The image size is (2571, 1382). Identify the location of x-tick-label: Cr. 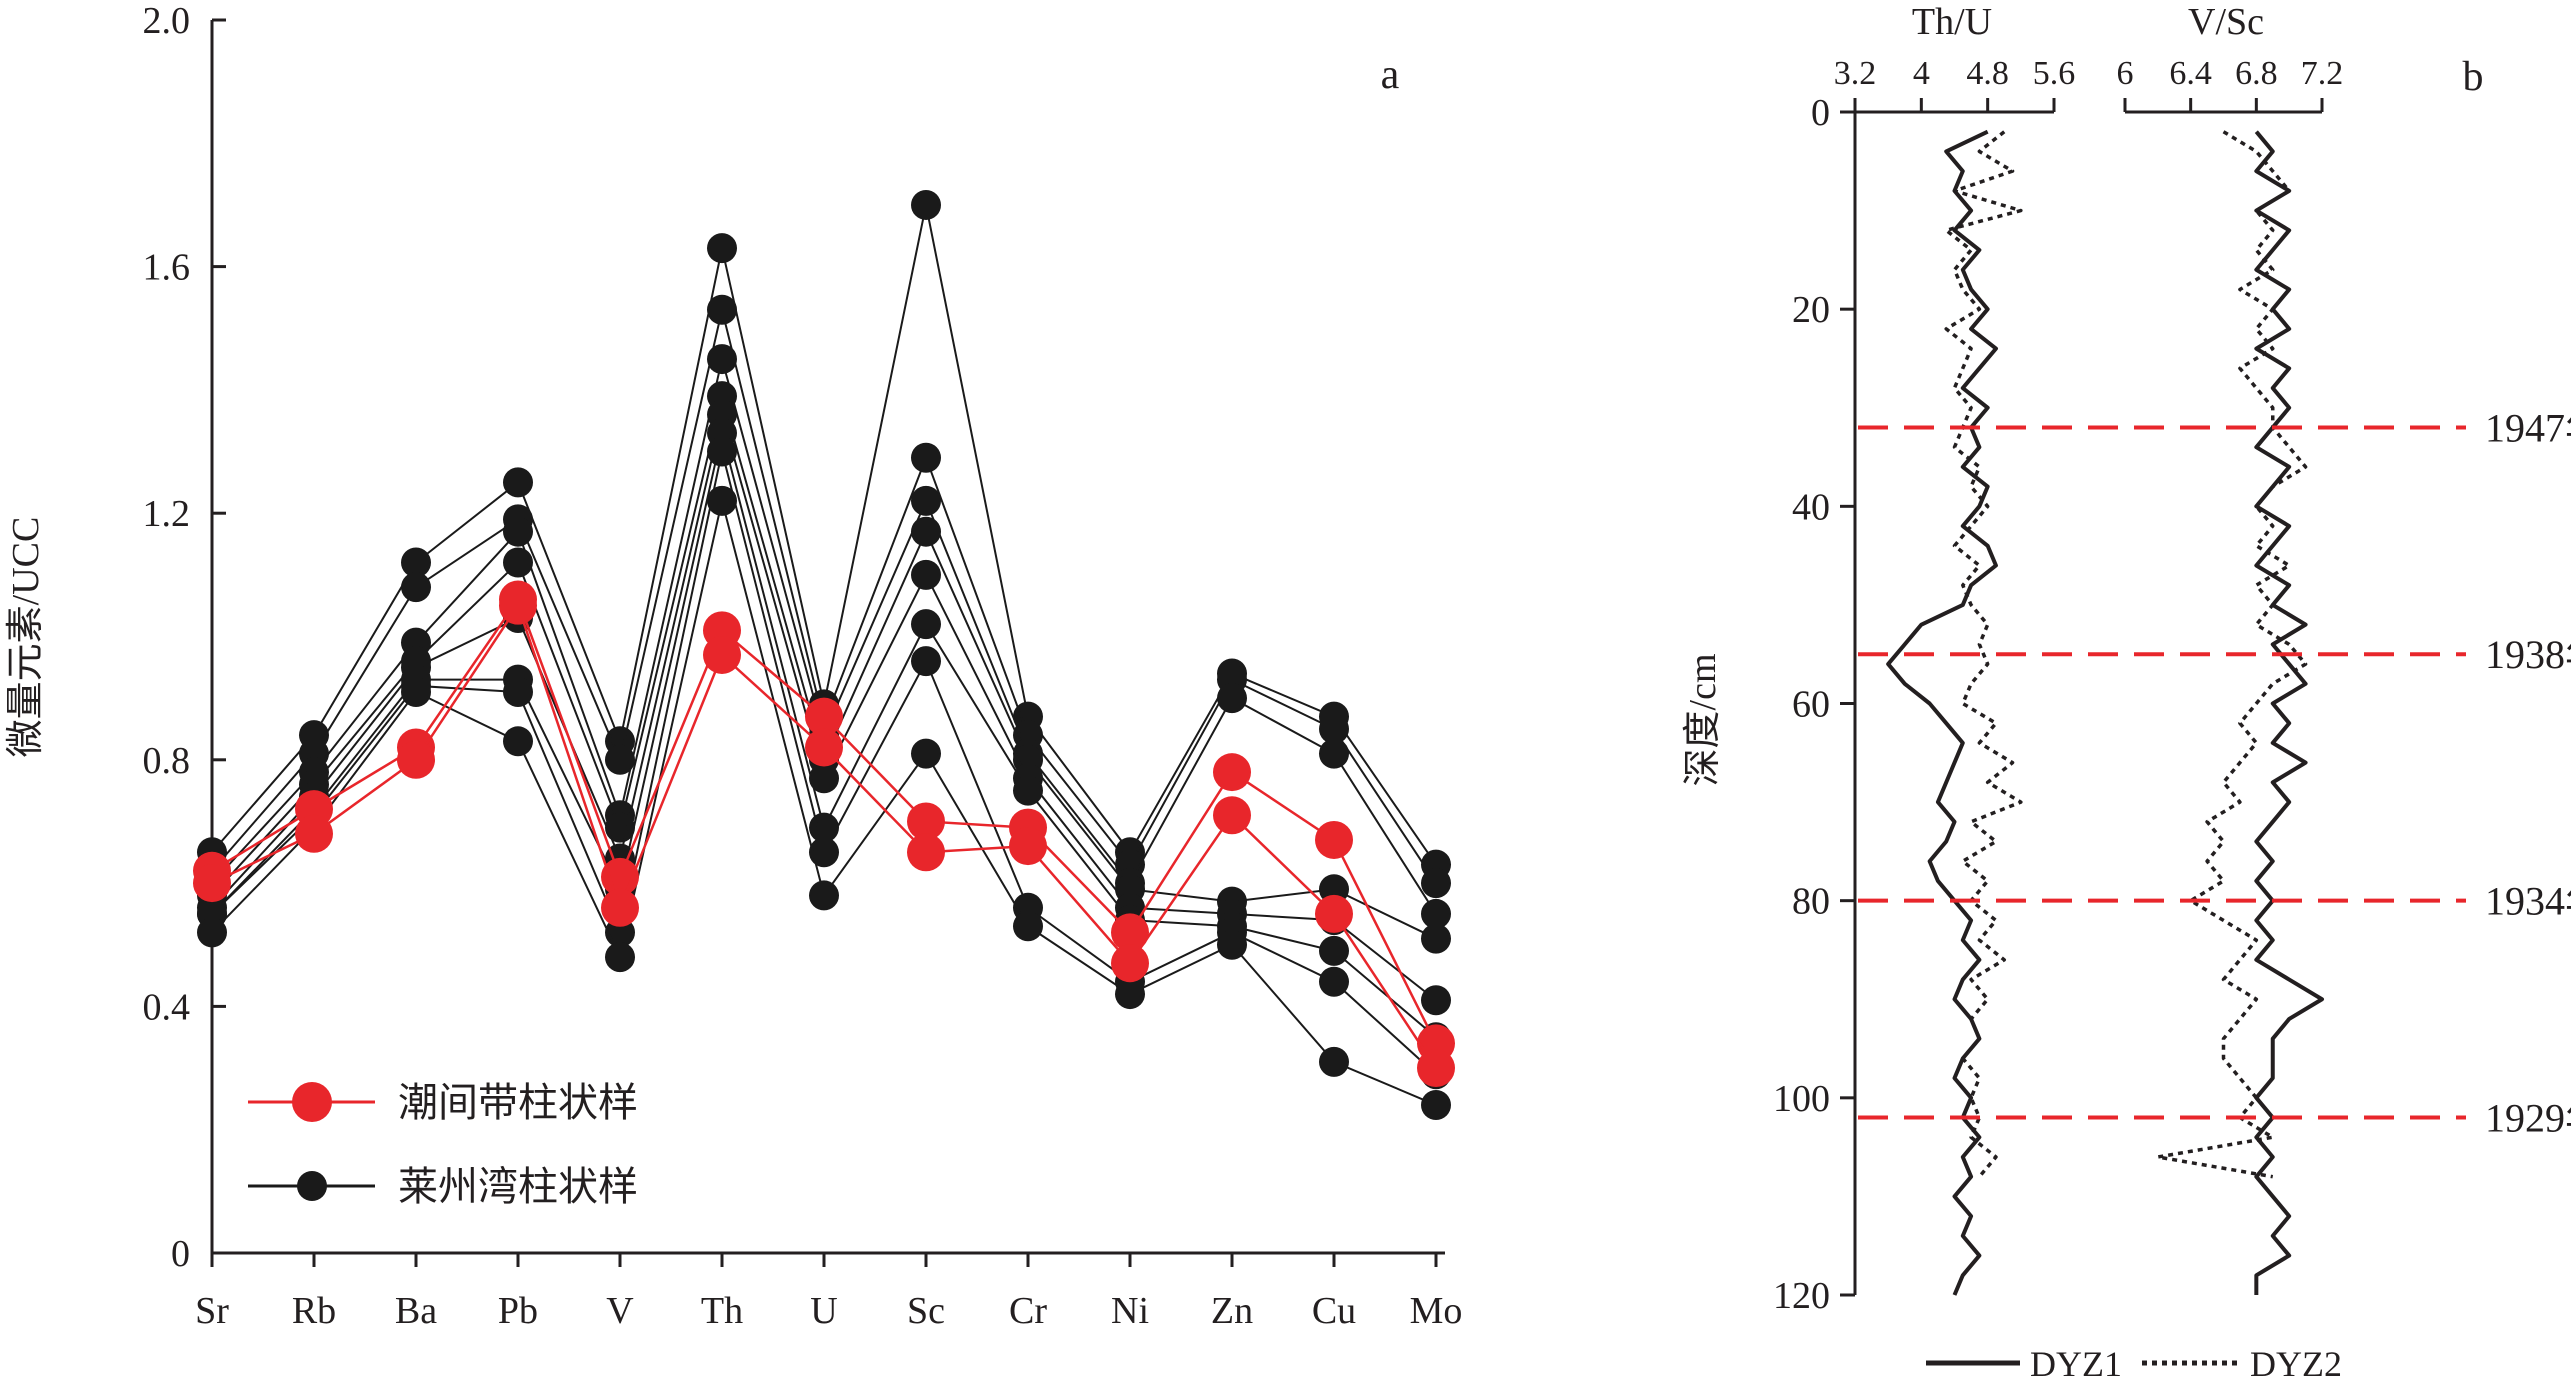
(1028, 1311).